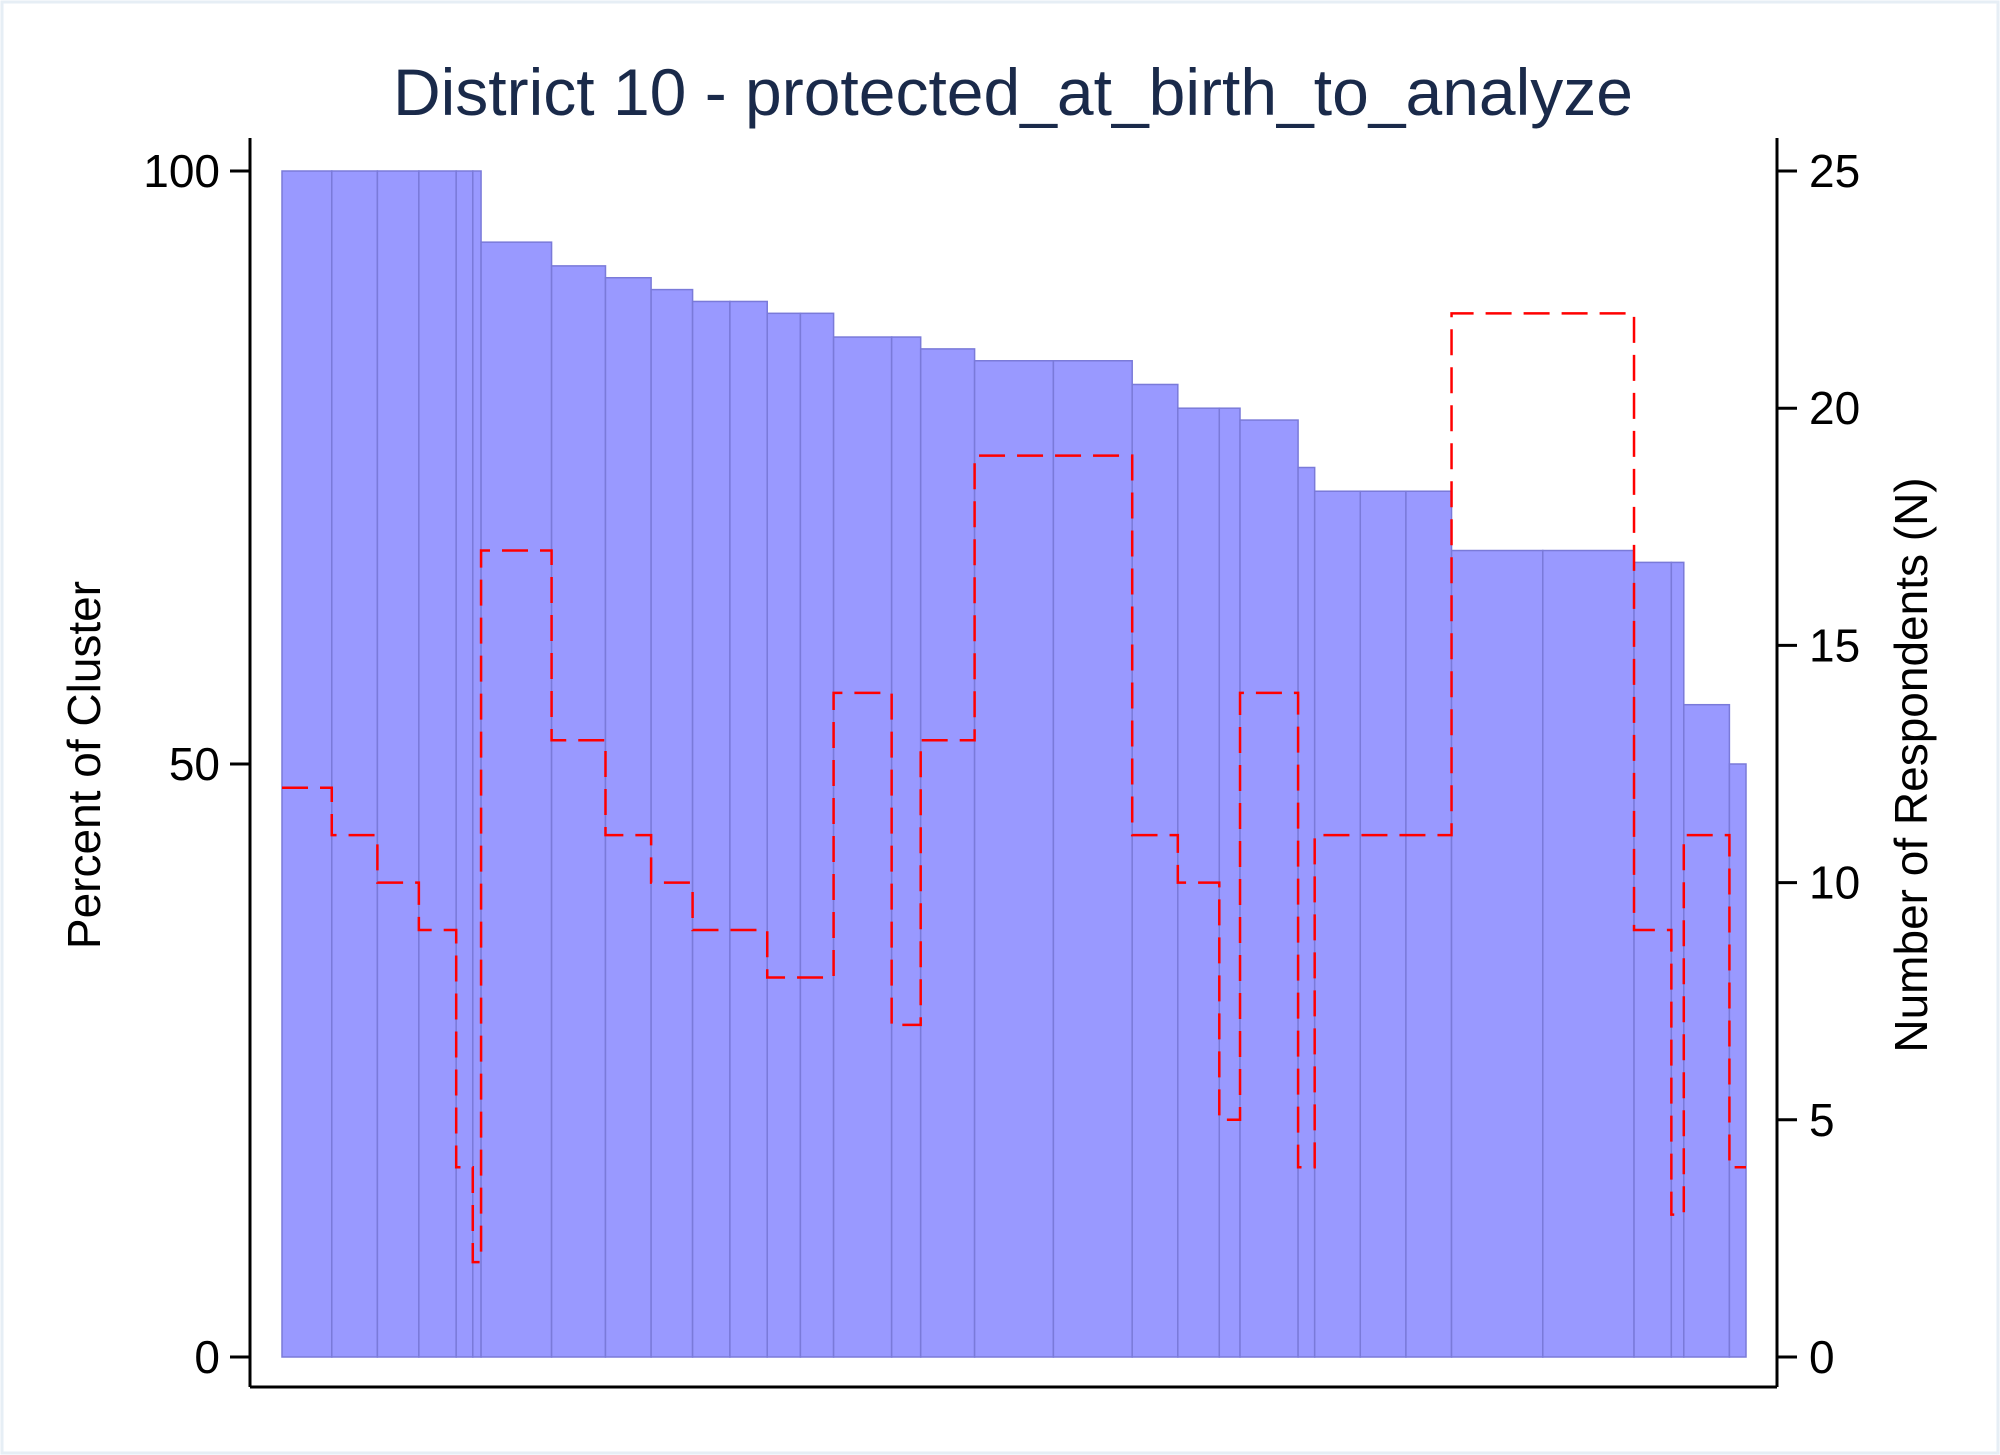 The image size is (2000, 1455). What do you see at coordinates (207, 1357) in the screenshot?
I see `left-tick-label-0: 0` at bounding box center [207, 1357].